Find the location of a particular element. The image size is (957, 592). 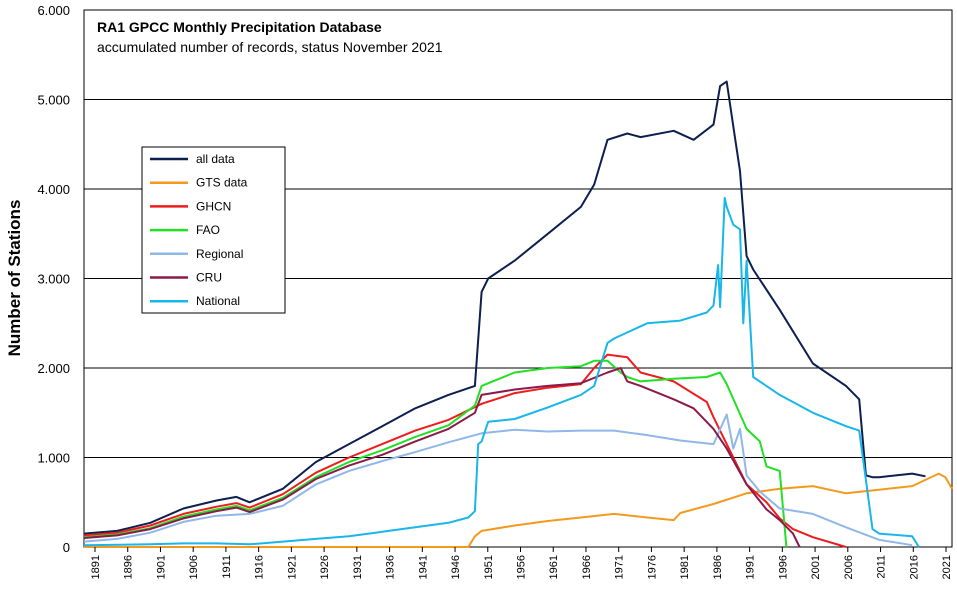

x-tick-label: 1891 is located at coordinates (96, 567).